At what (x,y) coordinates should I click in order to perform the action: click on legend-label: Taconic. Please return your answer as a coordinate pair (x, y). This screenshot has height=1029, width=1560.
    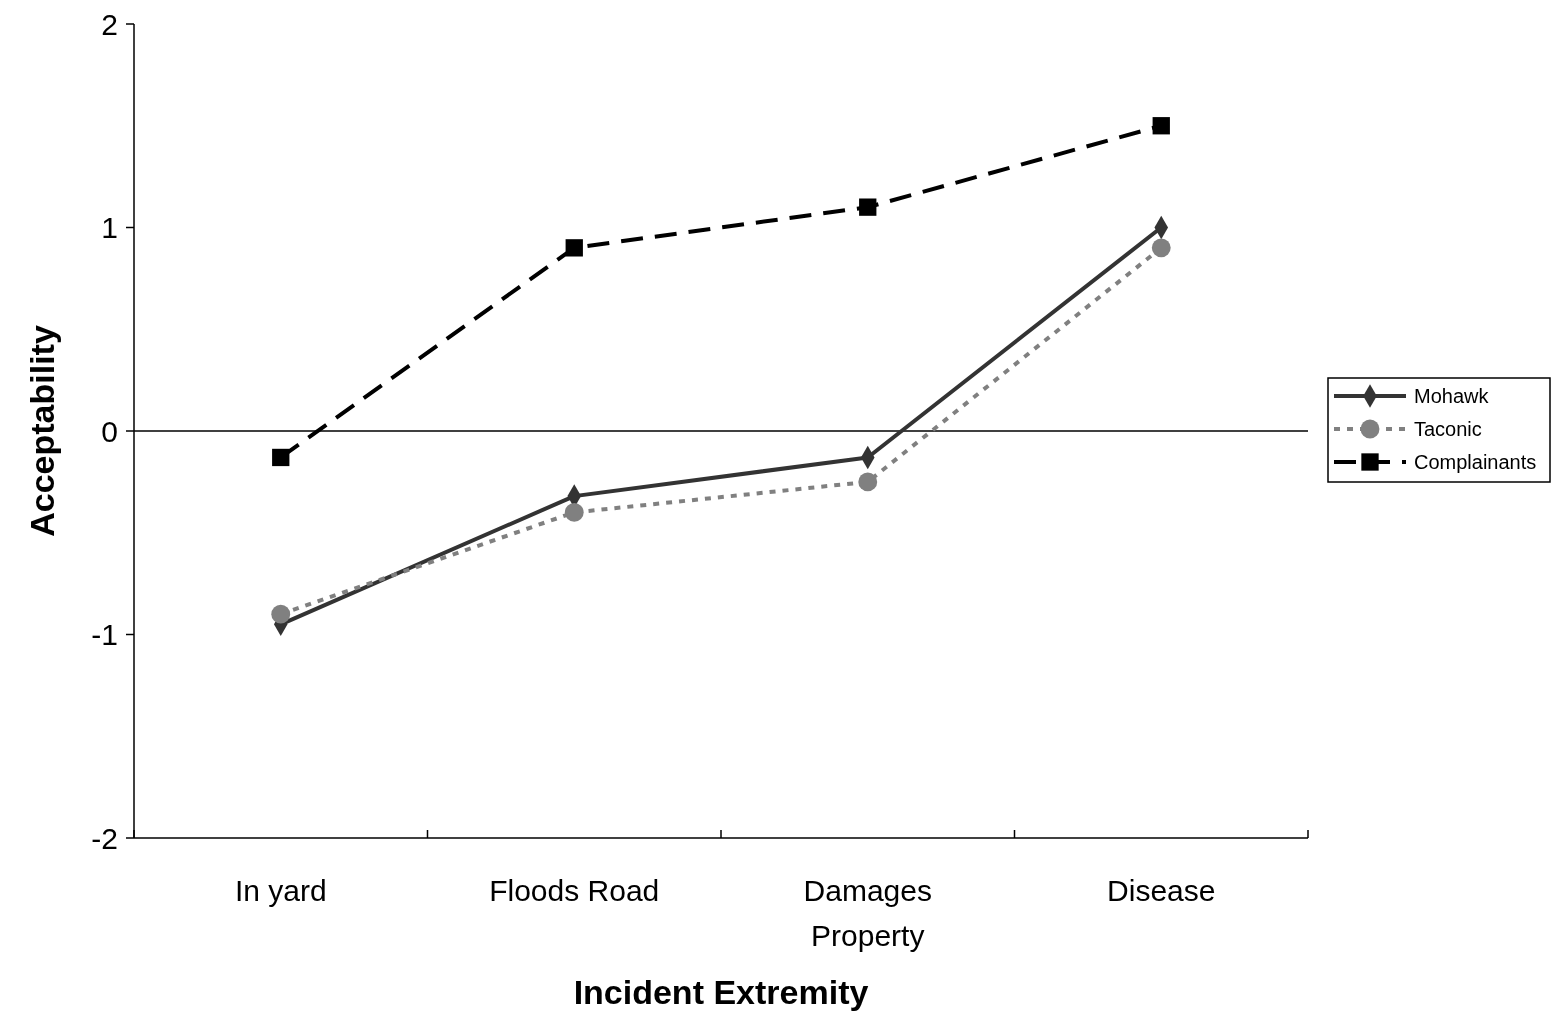
    Looking at the image, I should click on (1448, 429).